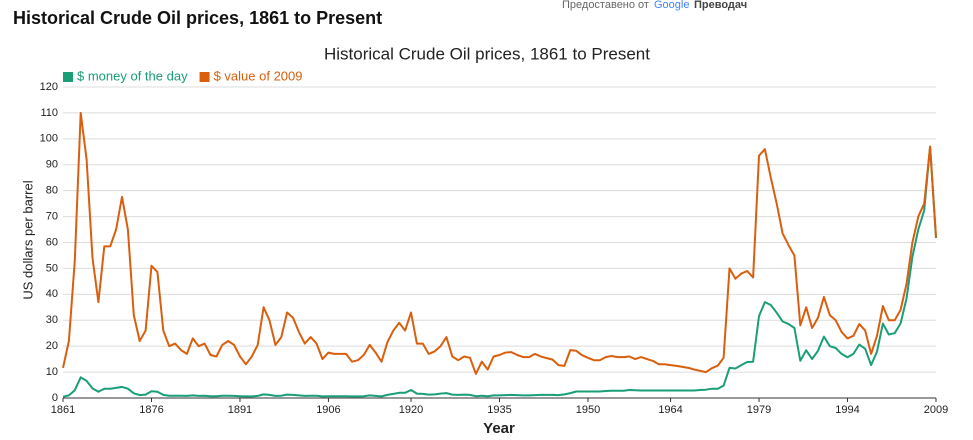 This screenshot has width=973, height=440. Describe the element at coordinates (847, 410) in the screenshot. I see `x-tick-label: 1994` at that location.